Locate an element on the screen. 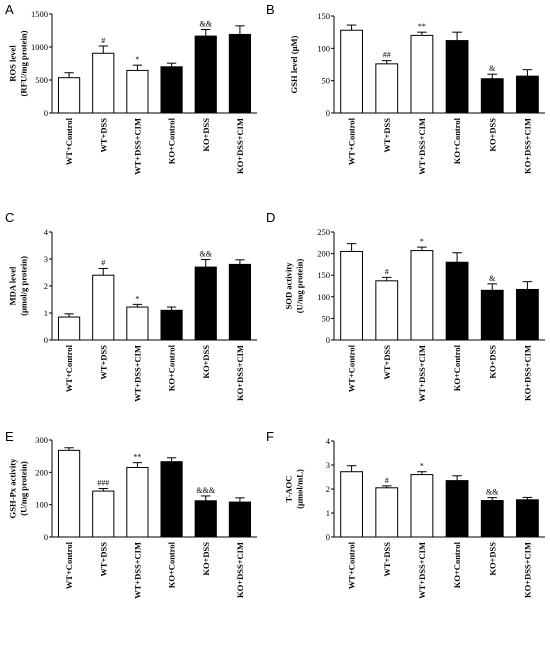 This screenshot has height=649, width=550. panel-c-category-label: KO+DSS+CIM is located at coordinates (240, 373).